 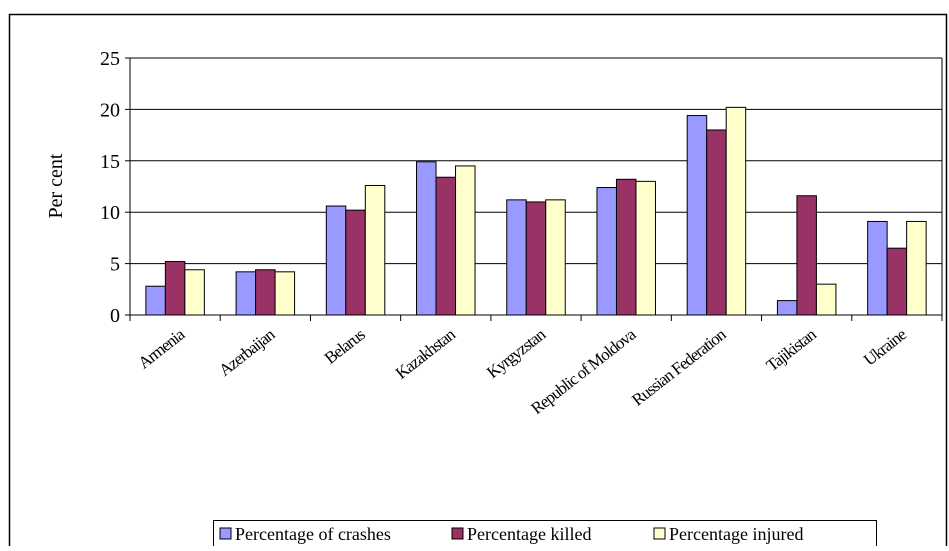 I want to click on y-tick-label: 20, so click(x=110, y=110).